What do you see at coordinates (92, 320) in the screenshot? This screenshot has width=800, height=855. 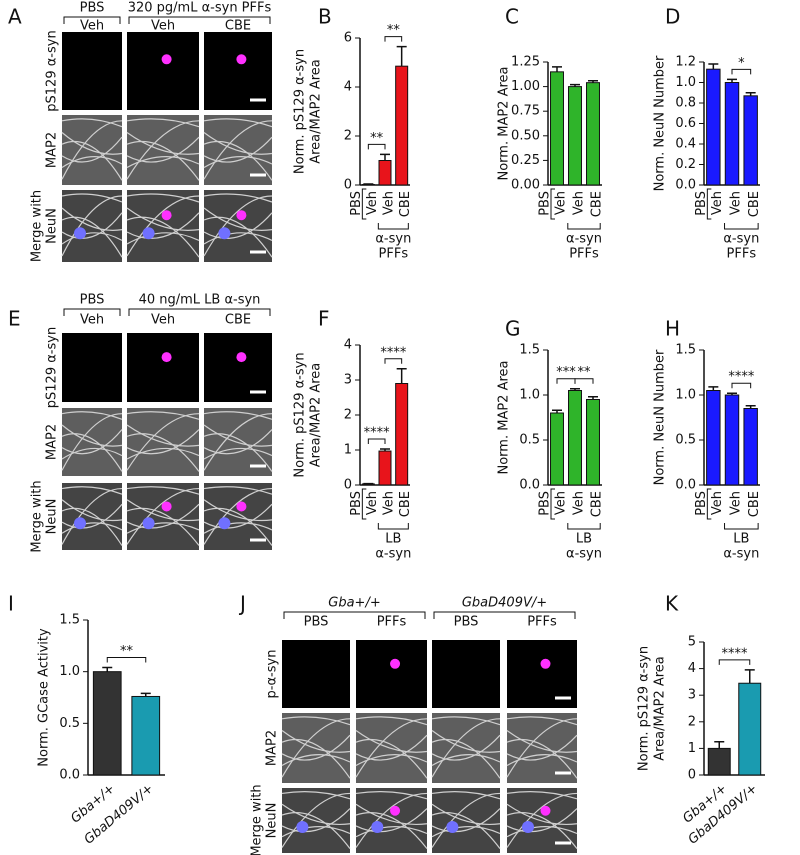 I see `column-header: Veh` at bounding box center [92, 320].